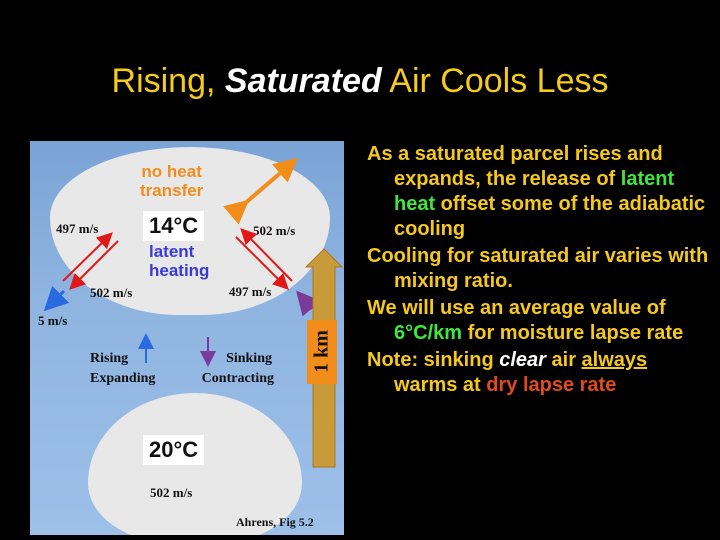 Image resolution: width=720 pixels, height=540 pixels. What do you see at coordinates (274, 230) in the screenshot?
I see `label-502-right: 502 m/s` at bounding box center [274, 230].